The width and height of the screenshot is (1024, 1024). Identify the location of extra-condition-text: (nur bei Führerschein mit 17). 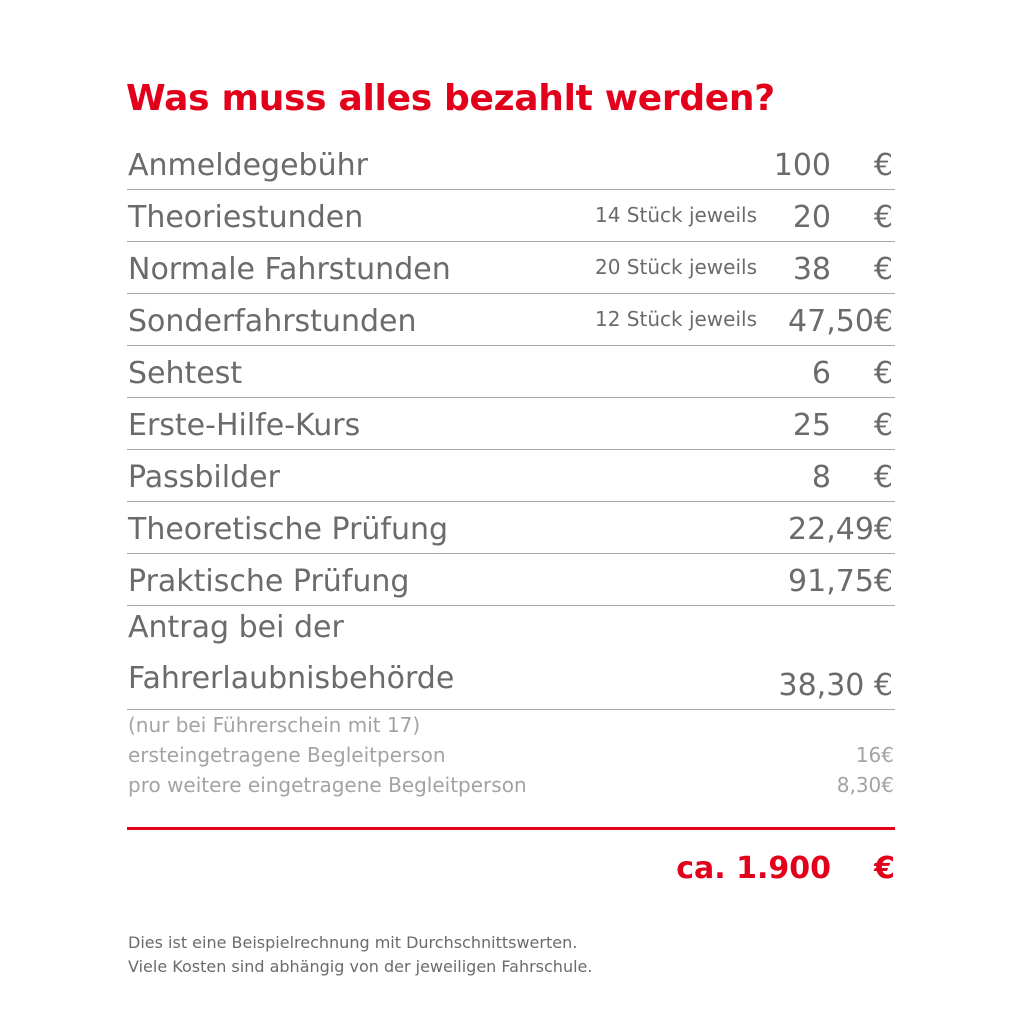
(274, 725).